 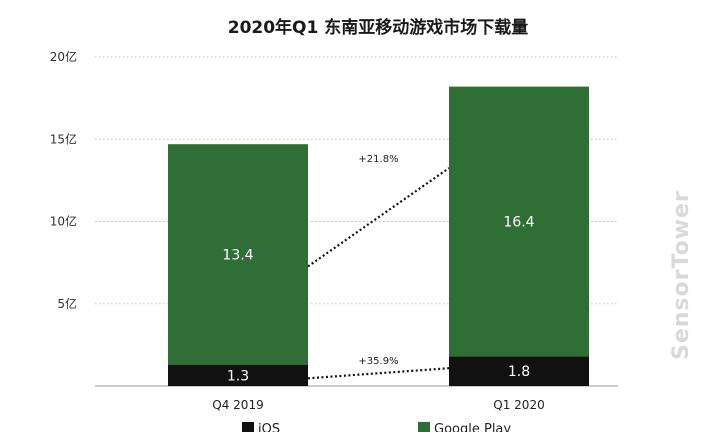 I want to click on watermark-text: SensorTower, so click(x=681, y=275).